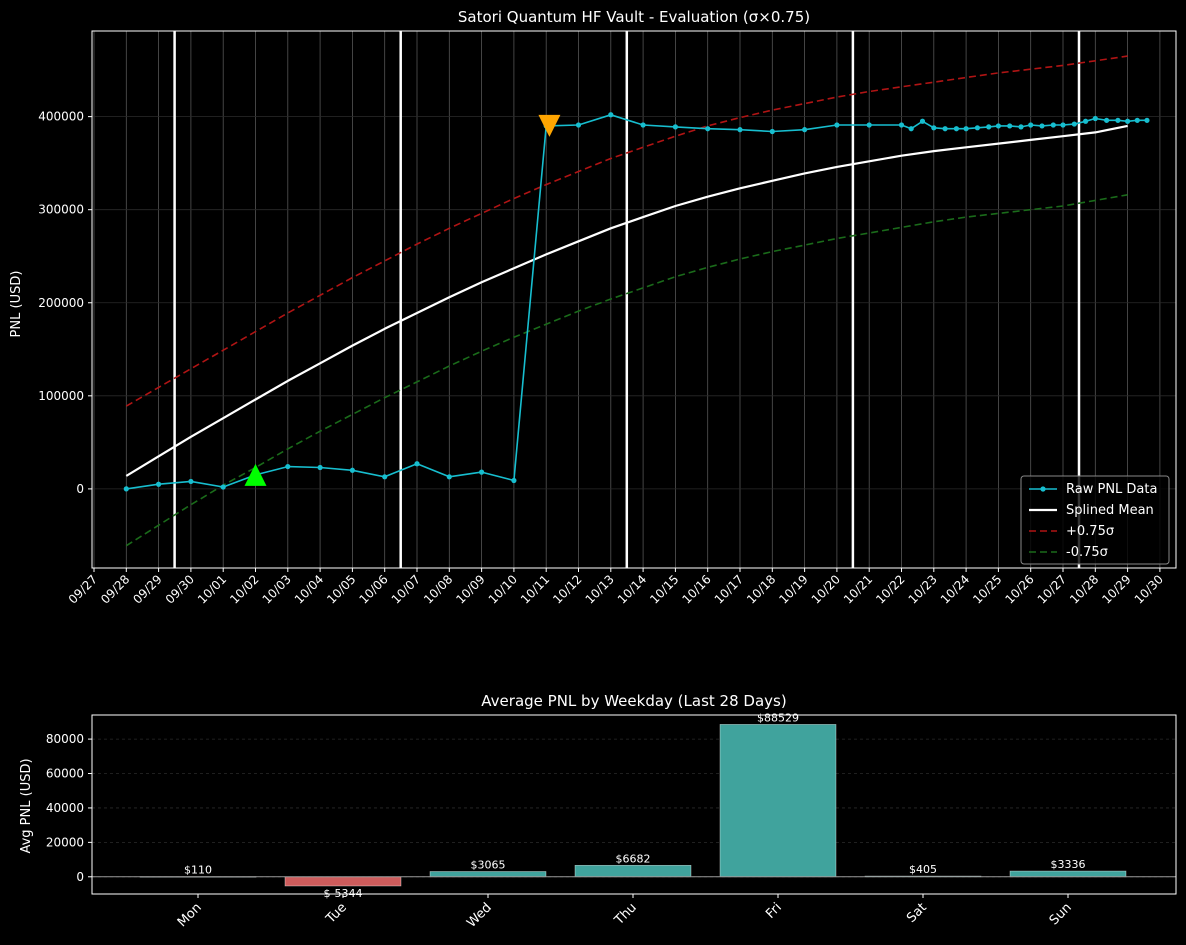 This screenshot has width=1186, height=945. Describe the element at coordinates (61, 396) in the screenshot. I see `y-tick-label: 100000` at that location.